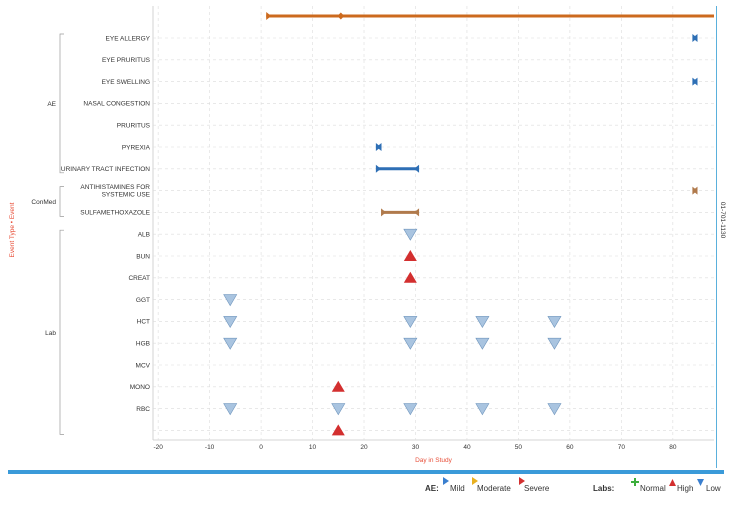  Describe the element at coordinates (210, 447) in the screenshot. I see `x-tick-label: -10` at that location.